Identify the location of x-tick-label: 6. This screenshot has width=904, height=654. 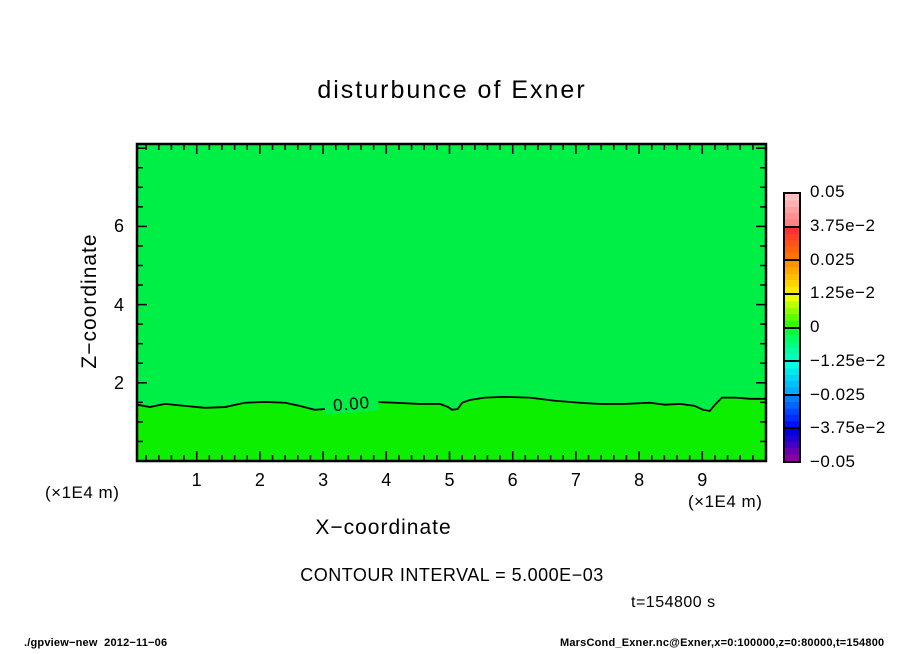
(512, 480).